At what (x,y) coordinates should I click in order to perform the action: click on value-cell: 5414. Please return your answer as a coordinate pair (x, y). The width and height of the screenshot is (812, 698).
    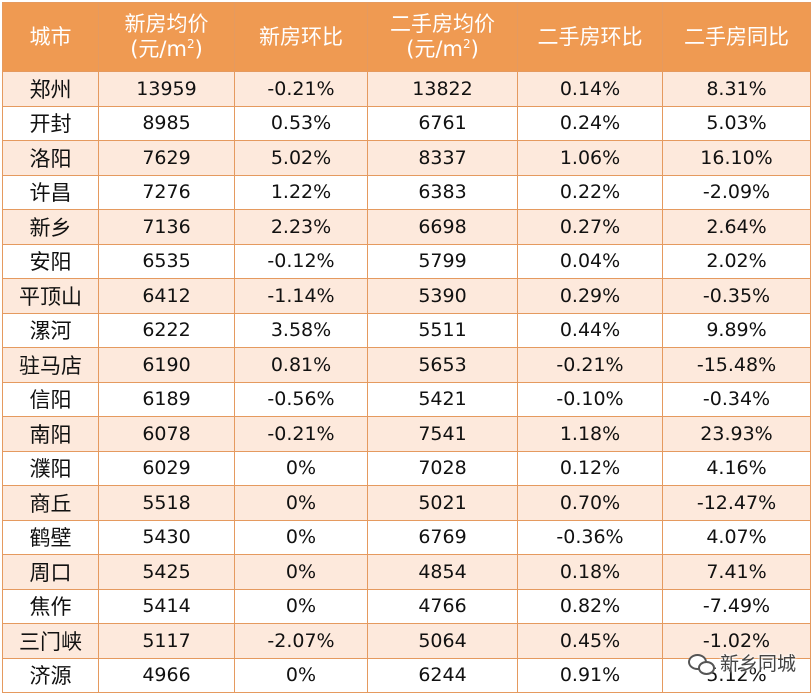
    Looking at the image, I should click on (166, 606).